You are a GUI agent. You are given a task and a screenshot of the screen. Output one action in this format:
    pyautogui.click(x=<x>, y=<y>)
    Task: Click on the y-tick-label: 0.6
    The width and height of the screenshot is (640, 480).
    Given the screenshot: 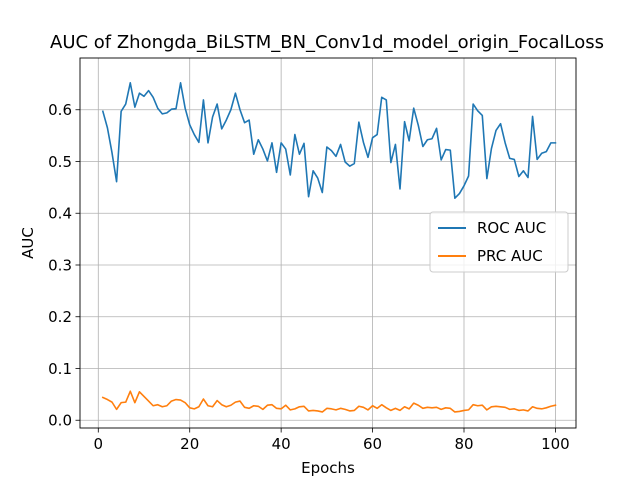 What is the action you would take?
    pyautogui.click(x=60, y=110)
    